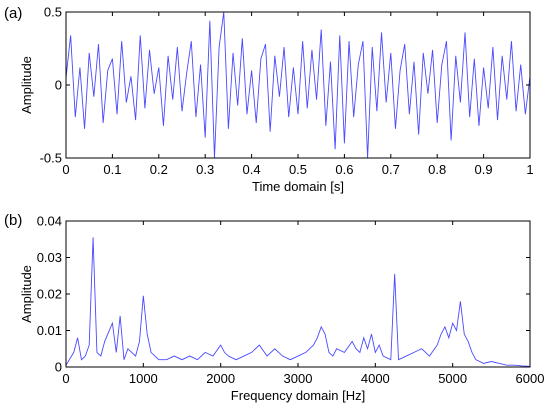 This screenshot has width=550, height=409. What do you see at coordinates (484, 169) in the screenshot?
I see `x-tick-label: 0.9` at bounding box center [484, 169].